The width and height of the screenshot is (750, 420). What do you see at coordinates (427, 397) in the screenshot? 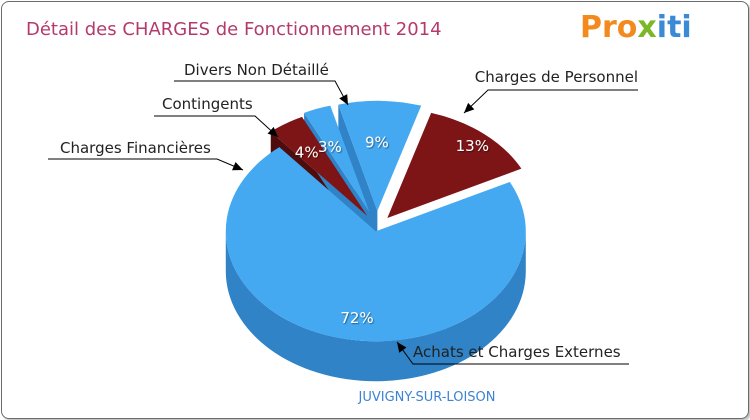
I see `chart-subtitle: JUVIGNY-SUR-LOISON` at bounding box center [427, 397].